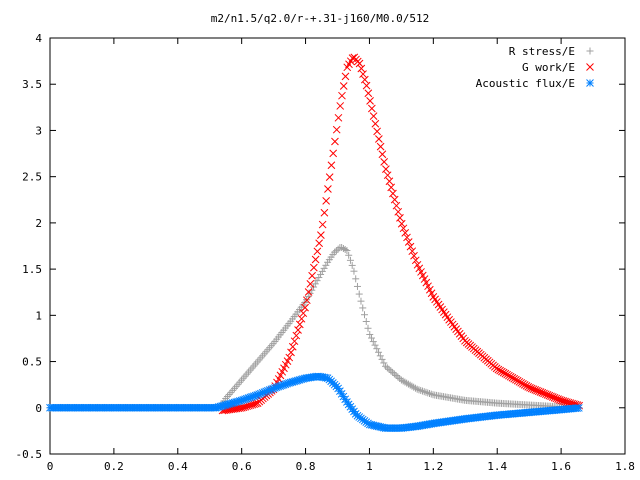  Describe the element at coordinates (542, 51) in the screenshot. I see `legend-label: R stress/E` at that location.